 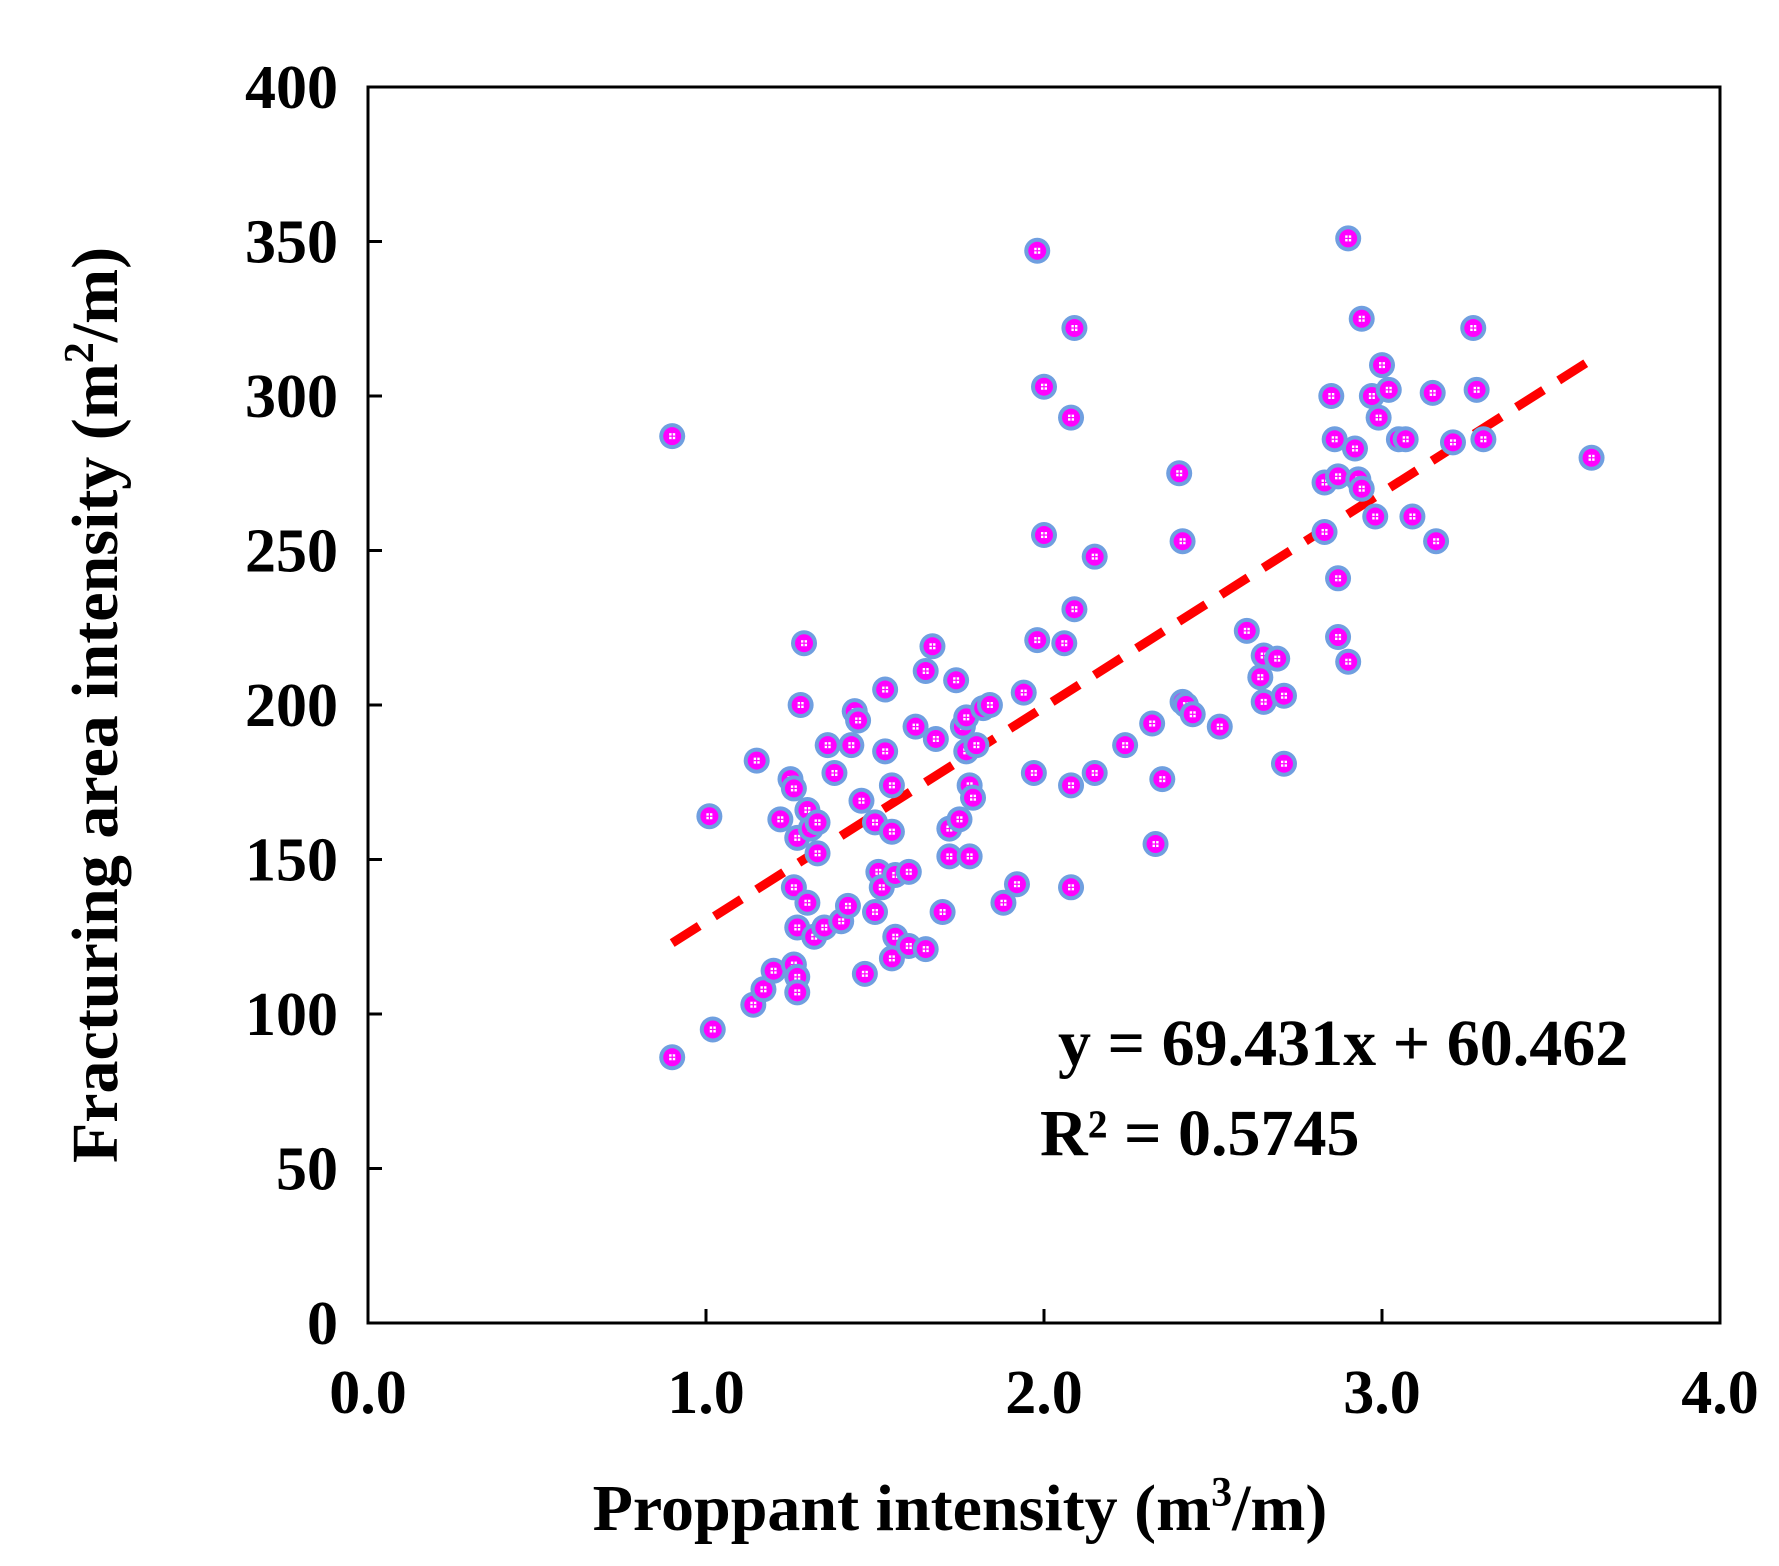 What do you see at coordinates (95, 295) in the screenshot?
I see `y-axis-title-end: /m)` at bounding box center [95, 295].